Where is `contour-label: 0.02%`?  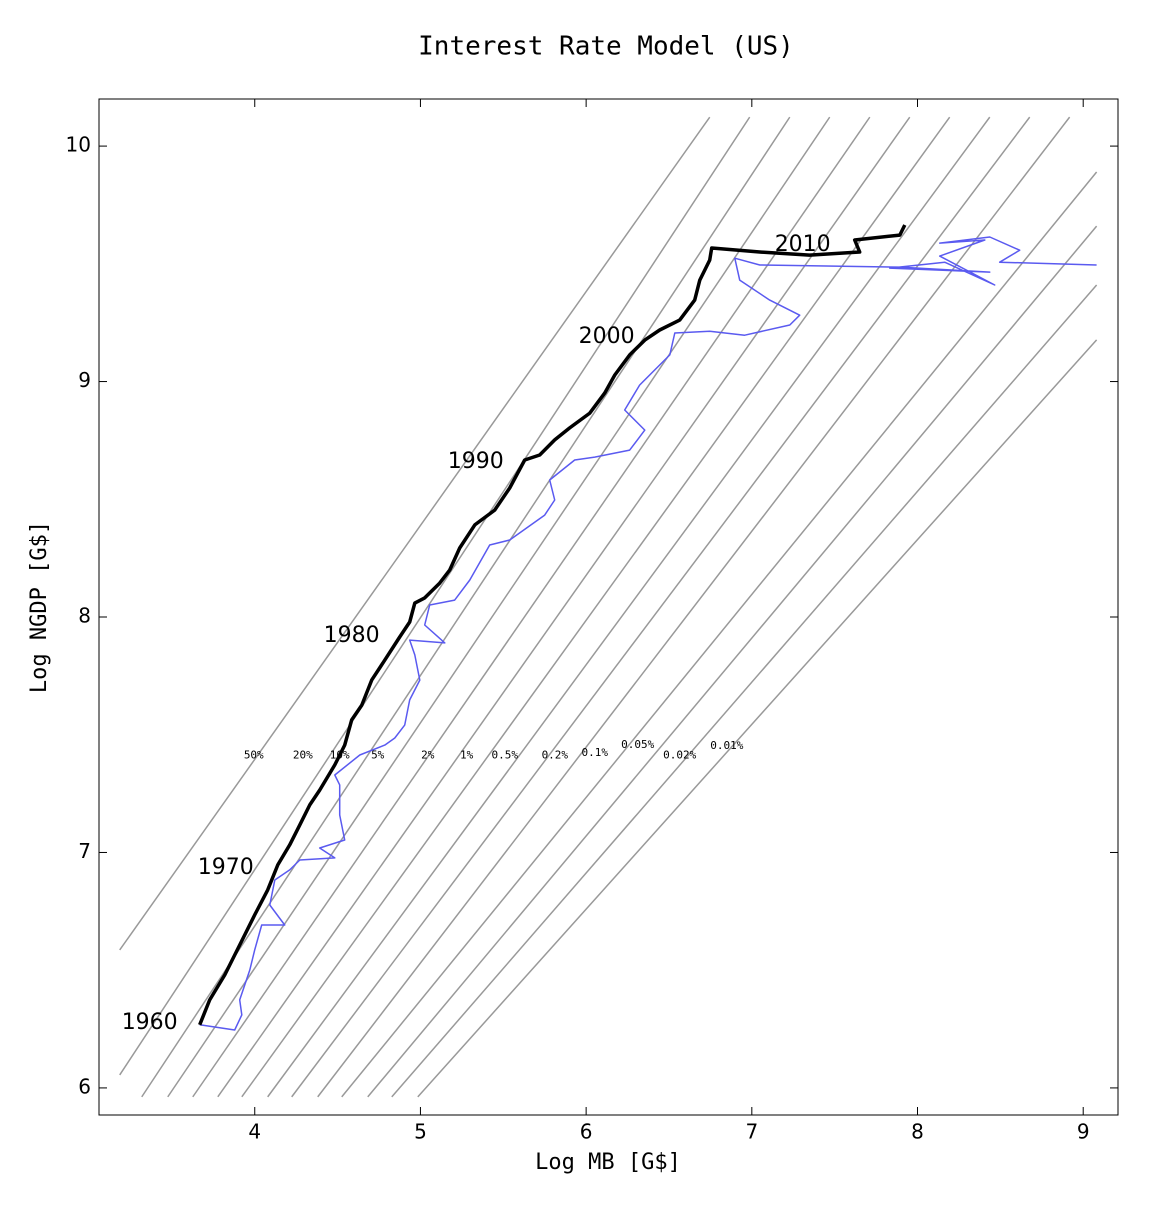
contour-label: 0.02% is located at coordinates (679, 754).